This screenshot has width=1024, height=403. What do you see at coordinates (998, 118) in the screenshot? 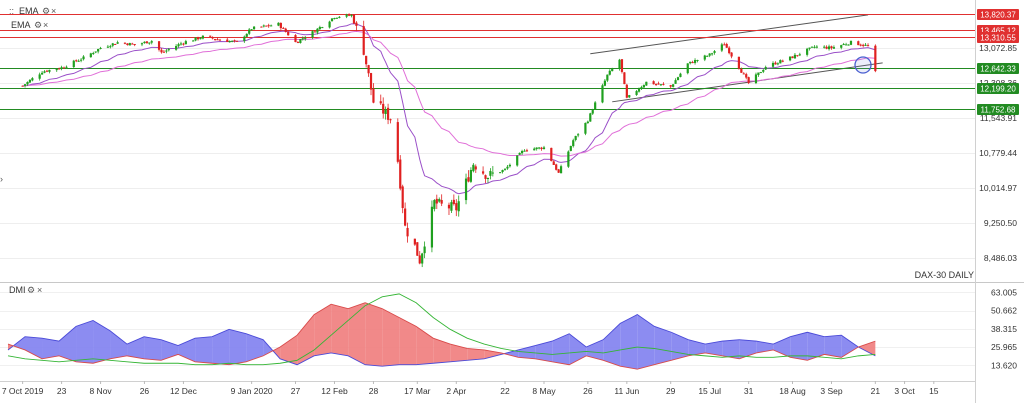
I see `price-tick-label-2: 11,543.91` at bounding box center [998, 118].